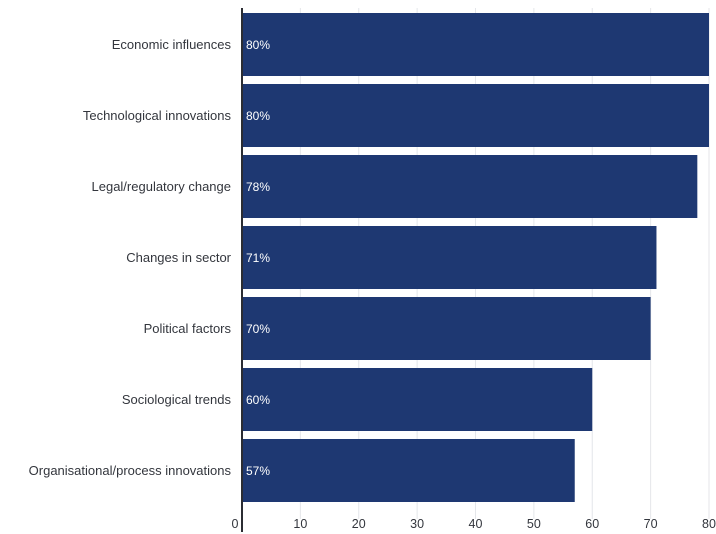 Image resolution: width=716 pixels, height=534 pixels. I want to click on category-label-3: Legal/regulatory change, so click(162, 186).